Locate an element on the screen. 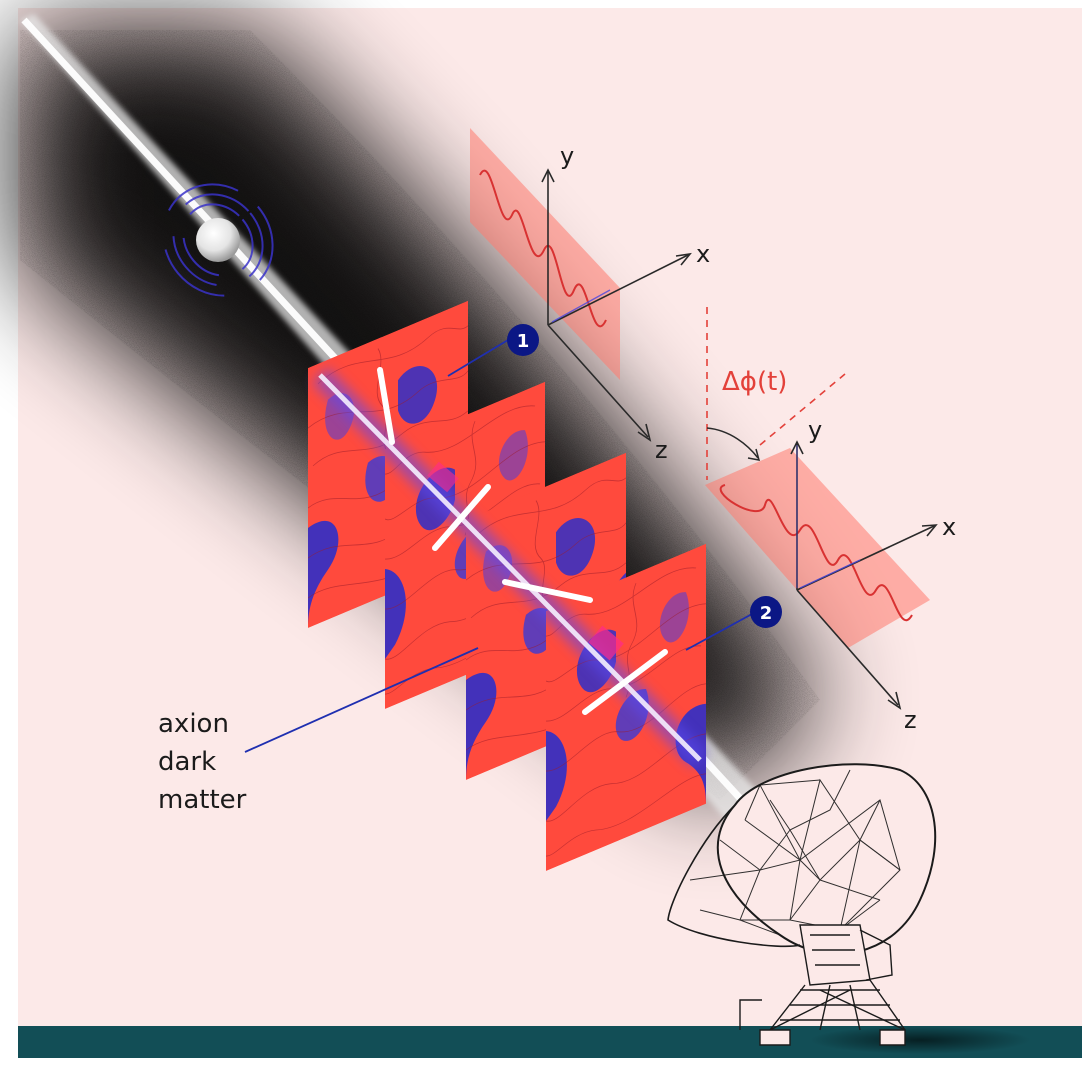 Image resolution: width=1082 pixels, height=1087 pixels. polarization-bars is located at coordinates (522, 541).